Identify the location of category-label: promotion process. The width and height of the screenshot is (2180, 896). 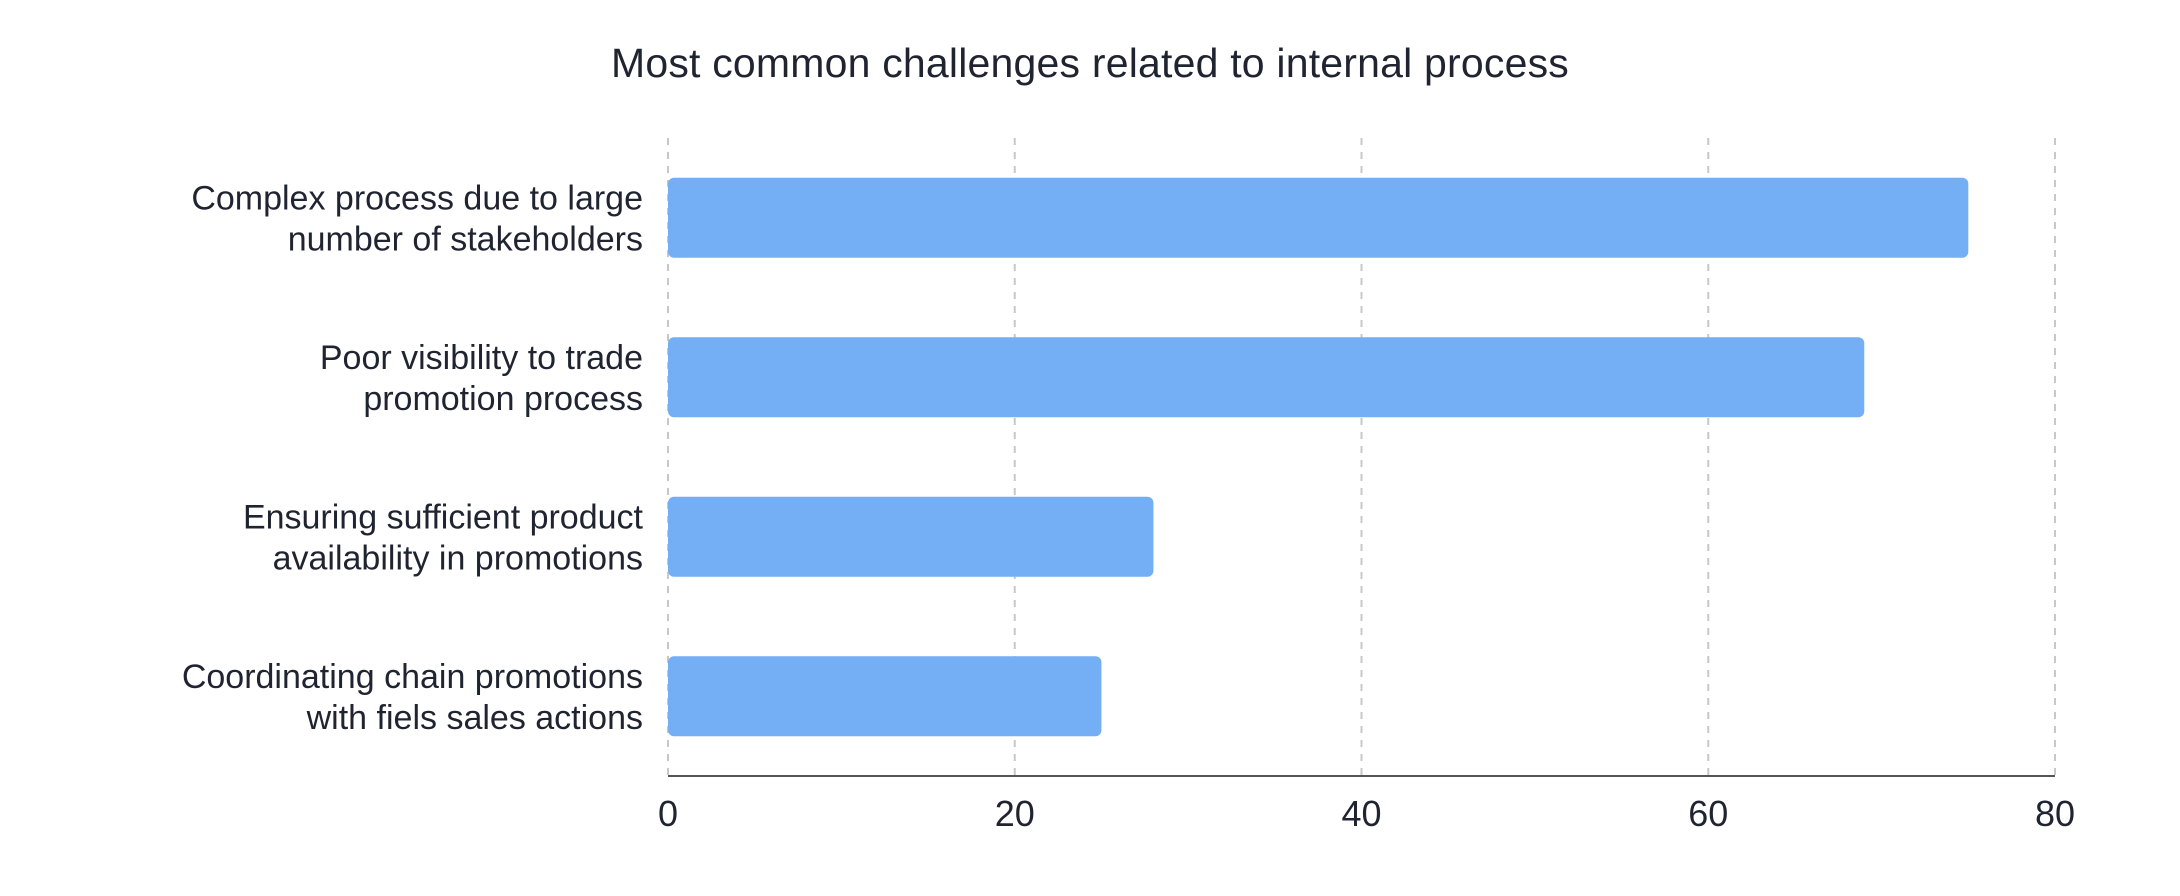
(503, 399).